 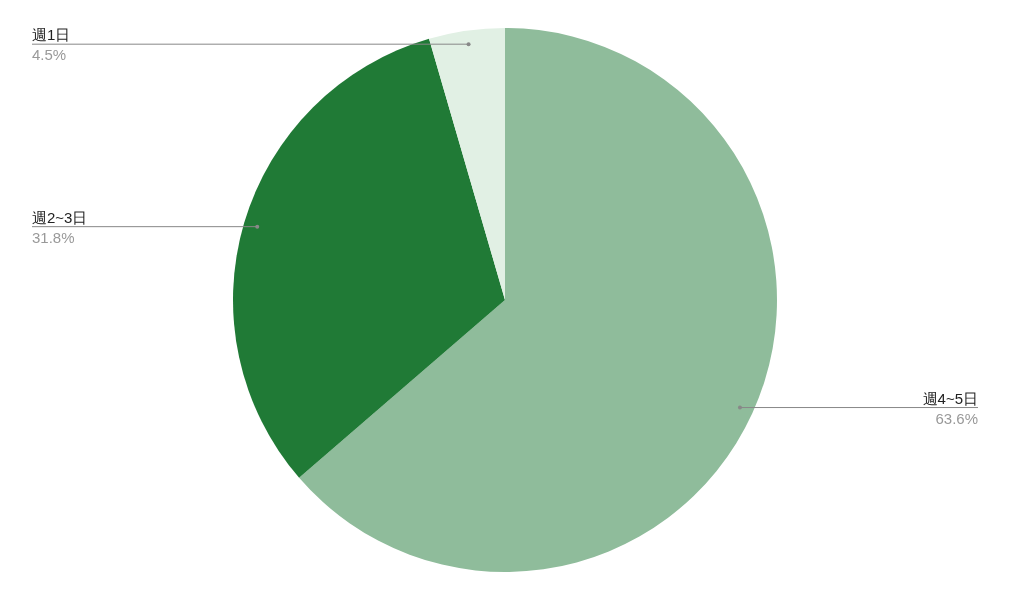 What do you see at coordinates (53, 237) in the screenshot?
I see `data-label: 31.8%` at bounding box center [53, 237].